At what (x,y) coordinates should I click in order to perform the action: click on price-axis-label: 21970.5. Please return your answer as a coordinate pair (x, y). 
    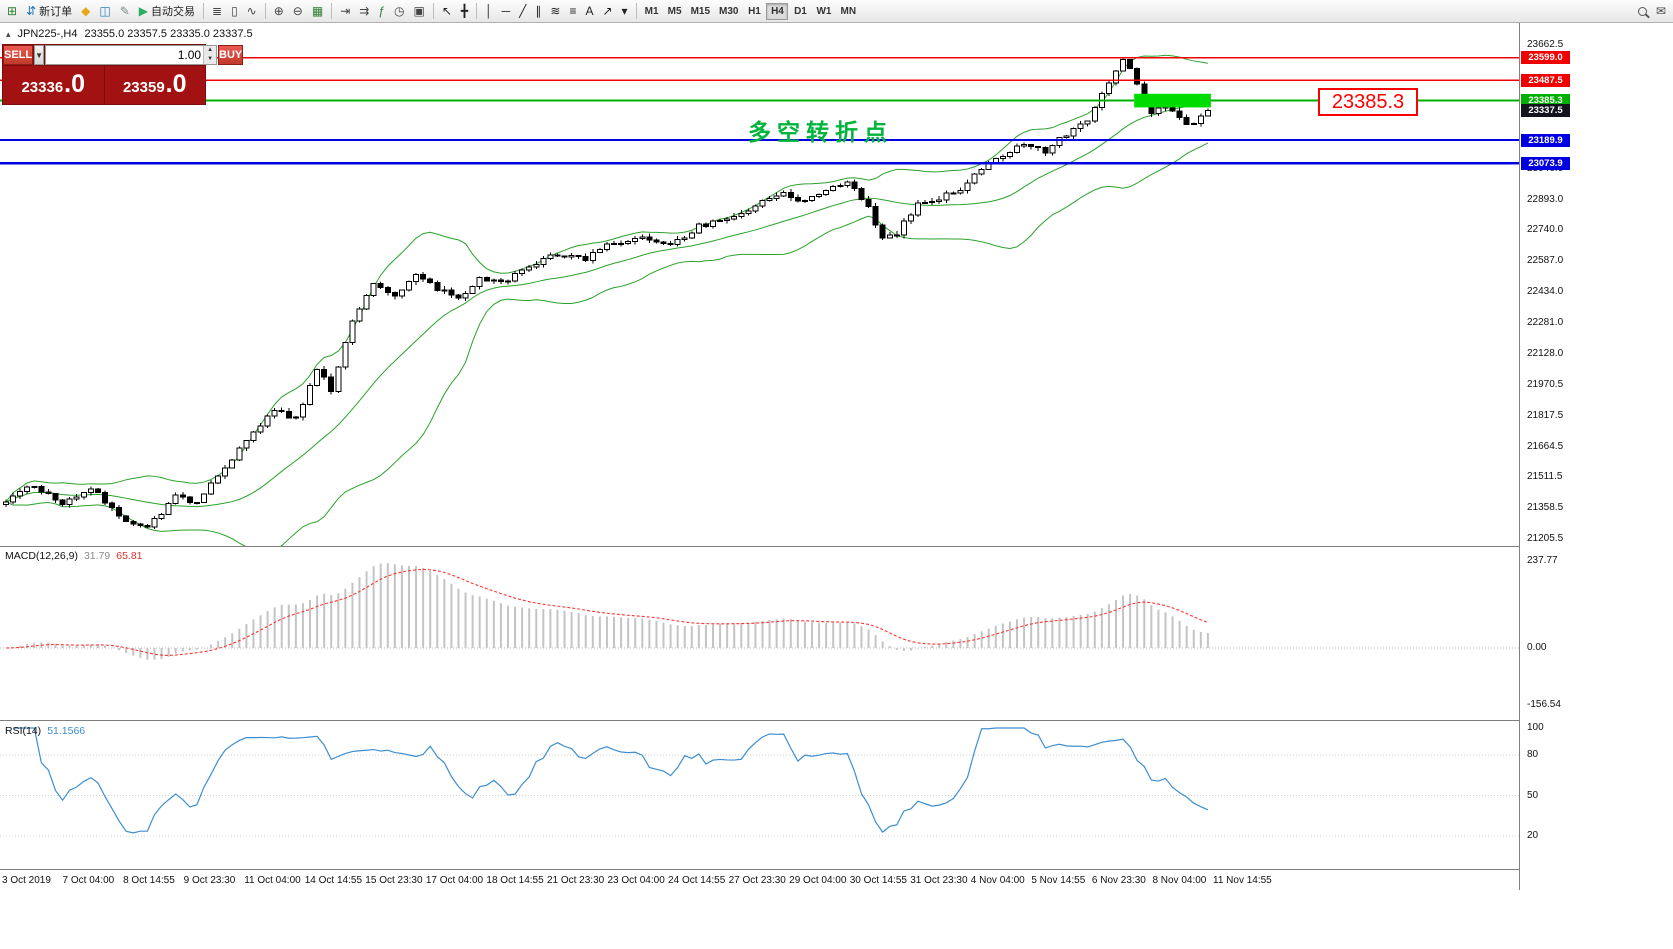
    Looking at the image, I should click on (1545, 385).